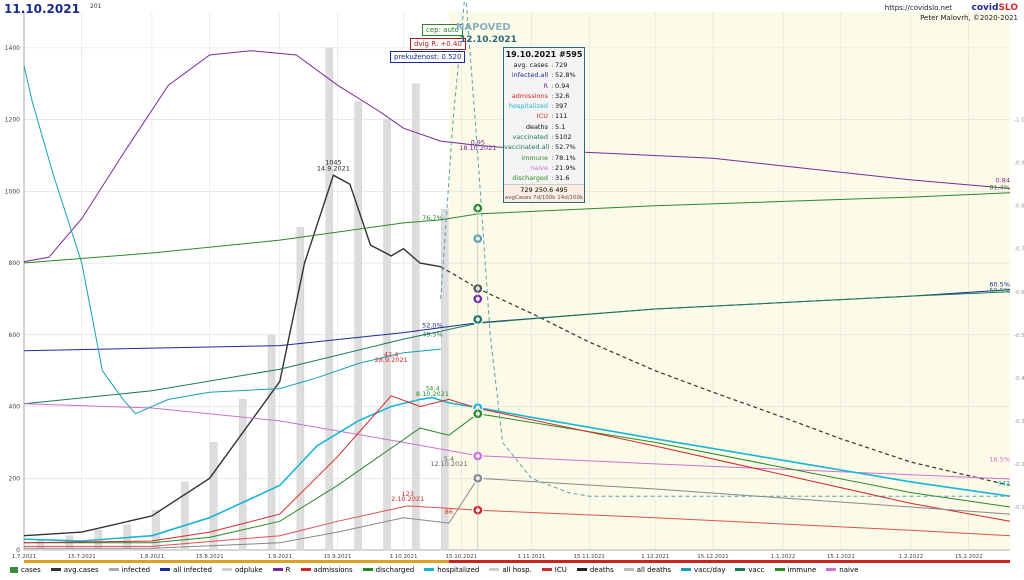 The image size is (1024, 580). What do you see at coordinates (442, 30) in the screenshot?
I see `param-cep: cep: auto` at bounding box center [442, 30].